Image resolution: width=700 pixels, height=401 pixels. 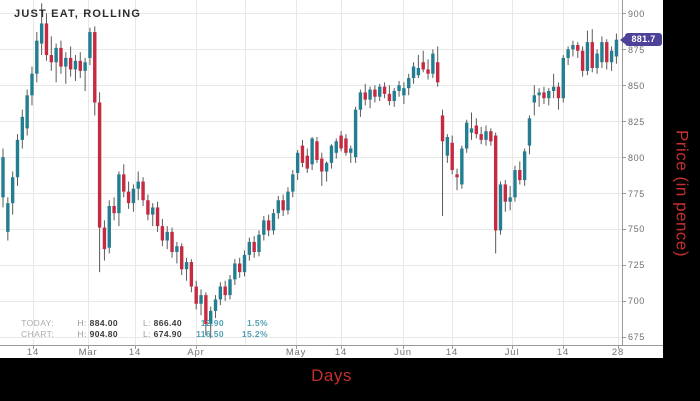 I want to click on y-tick-label: 675, so click(x=636, y=337).